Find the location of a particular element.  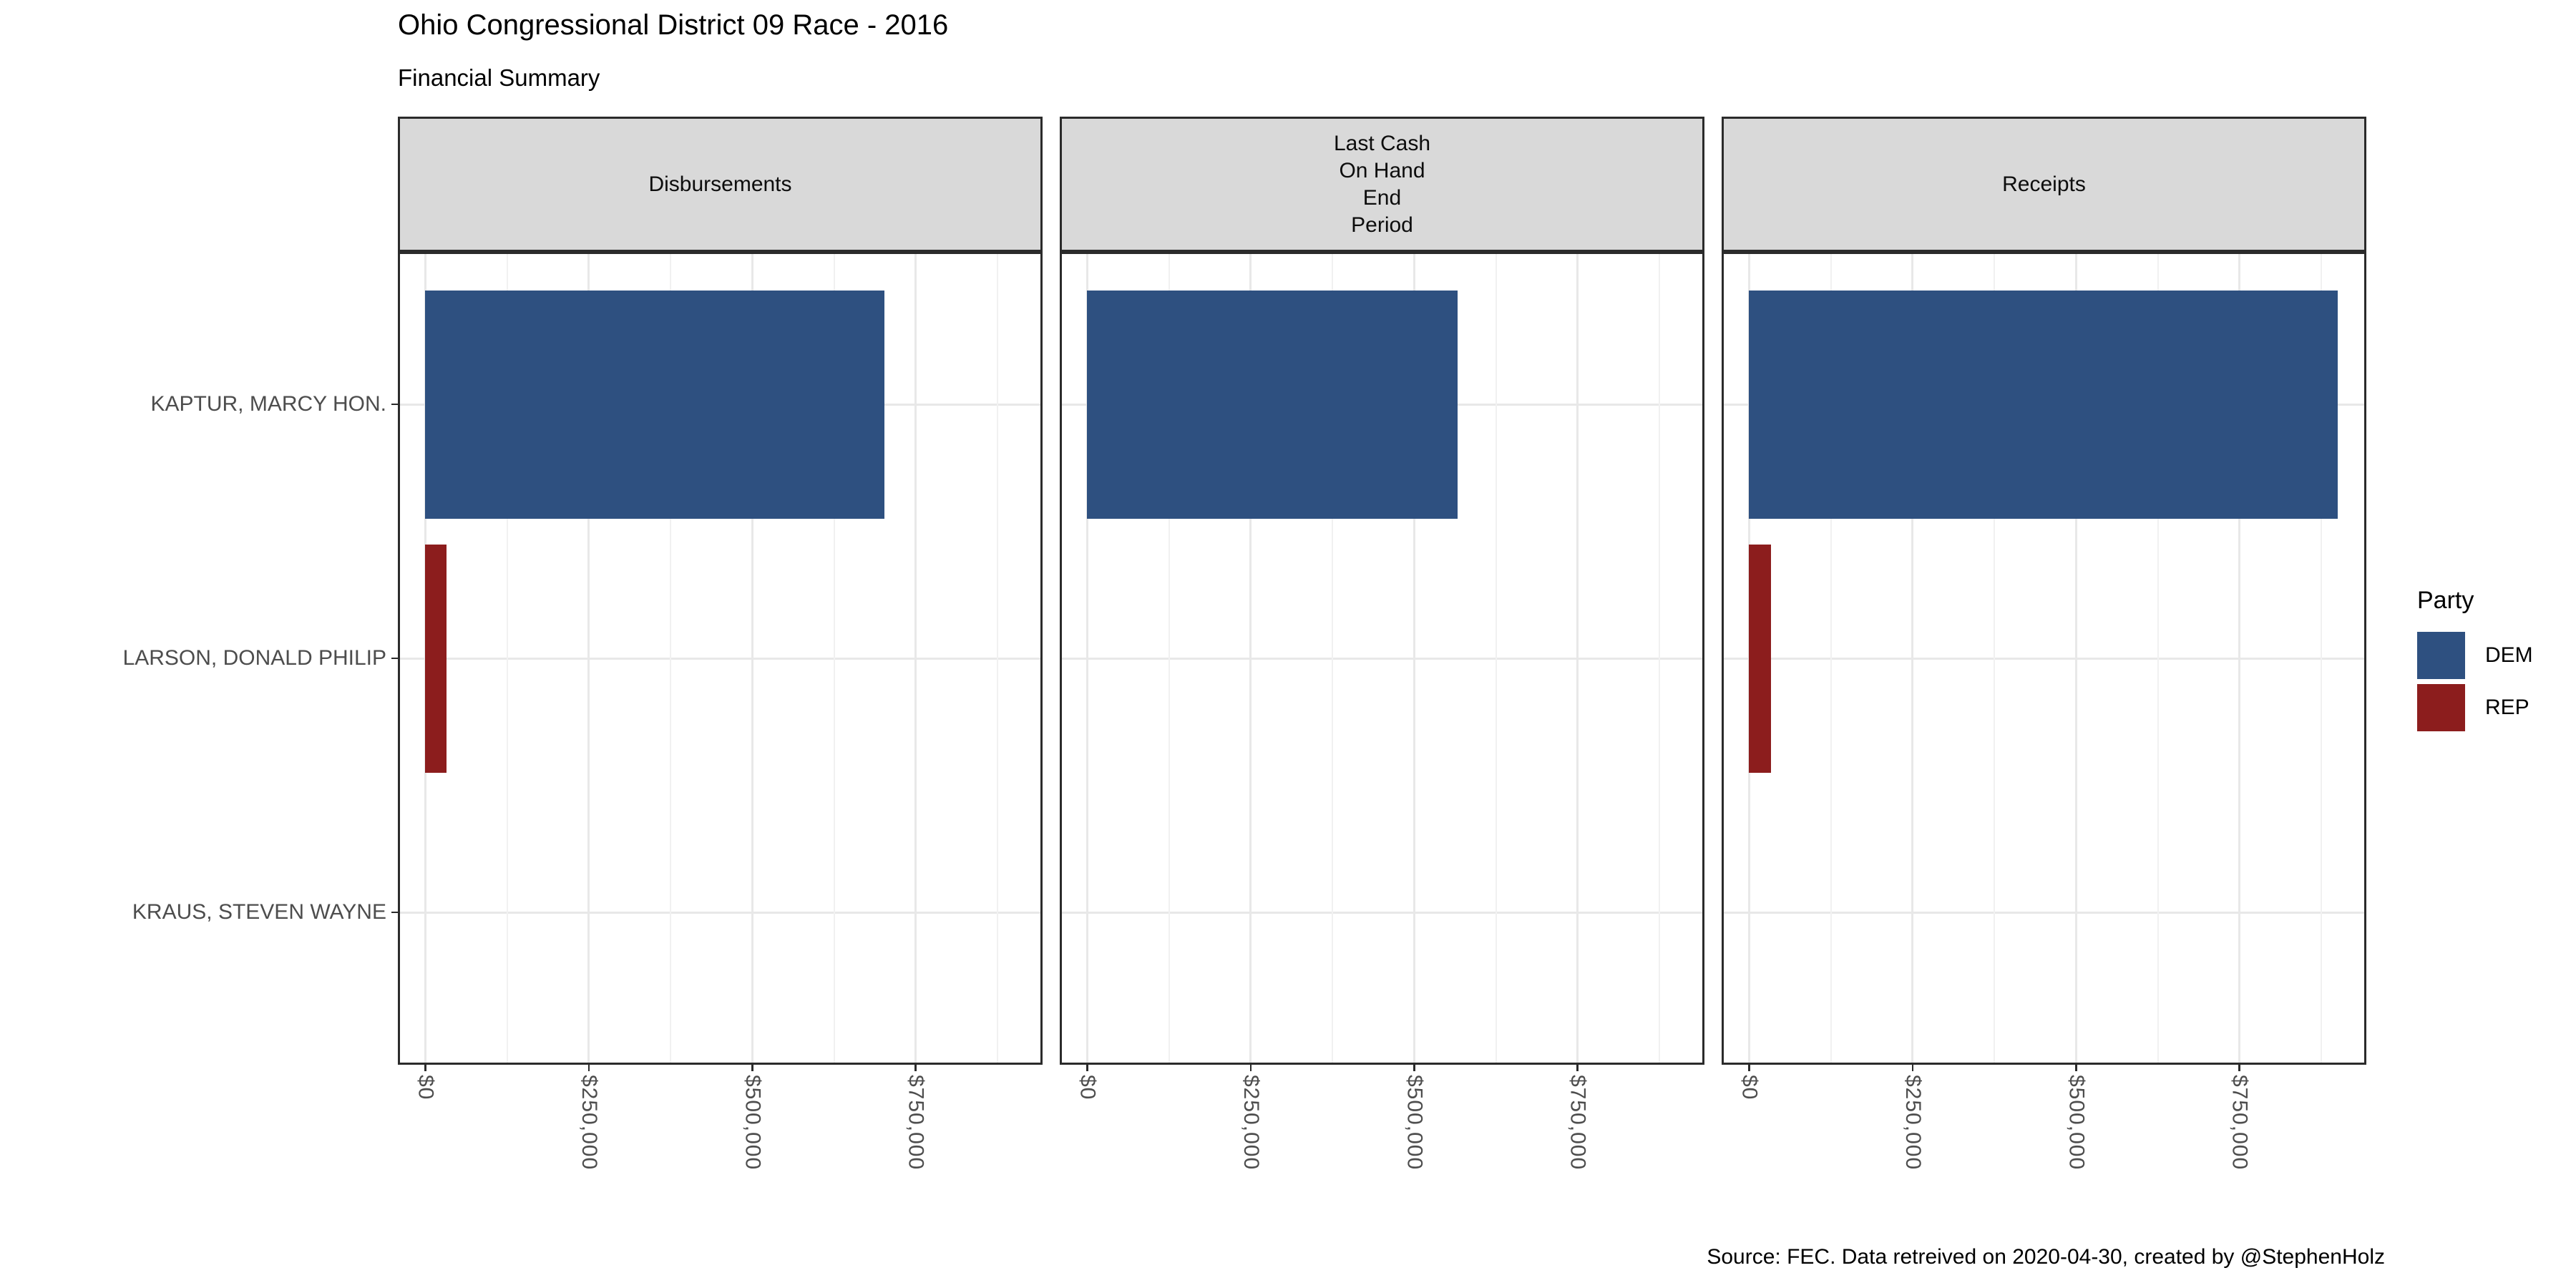

facet-strip-label: Receipts is located at coordinates (2044, 184).